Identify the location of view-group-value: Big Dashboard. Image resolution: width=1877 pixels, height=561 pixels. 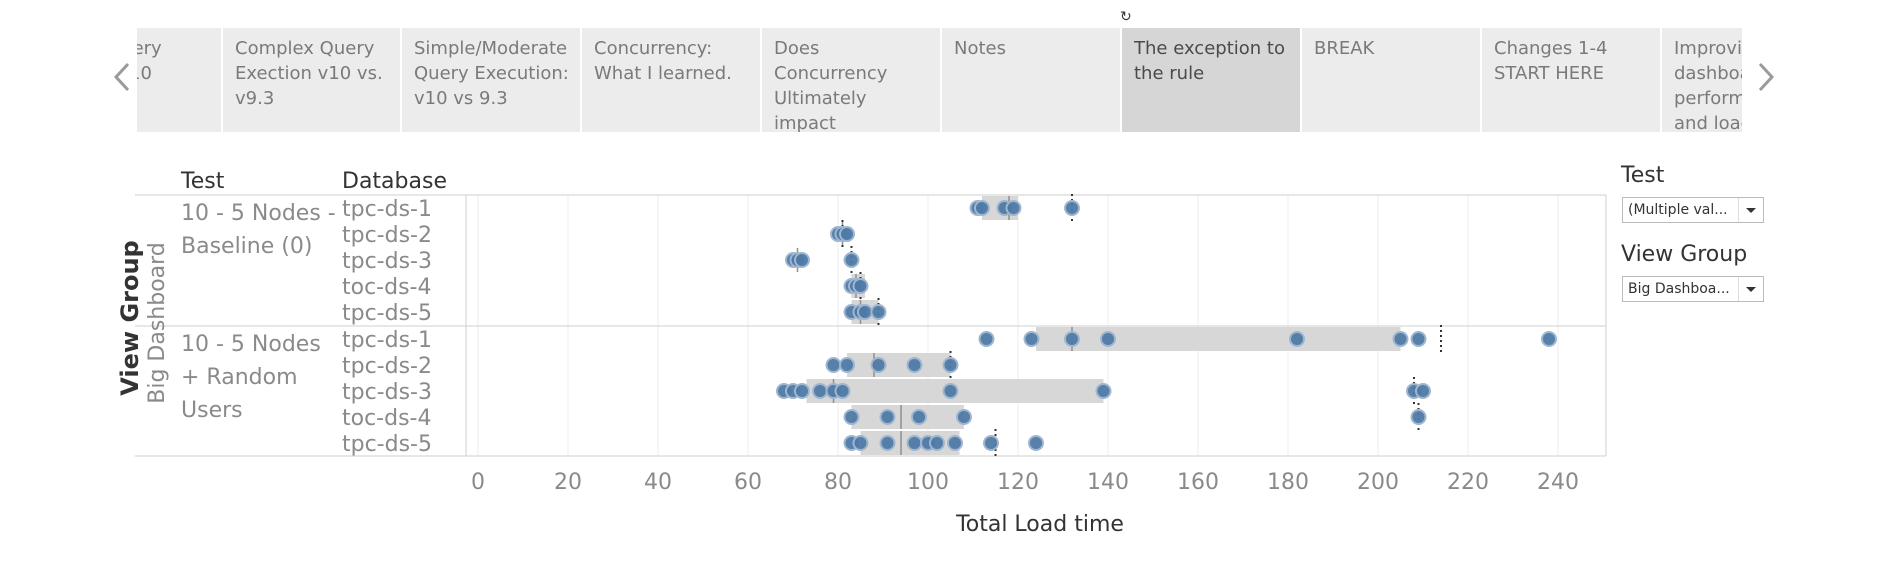
(157, 323).